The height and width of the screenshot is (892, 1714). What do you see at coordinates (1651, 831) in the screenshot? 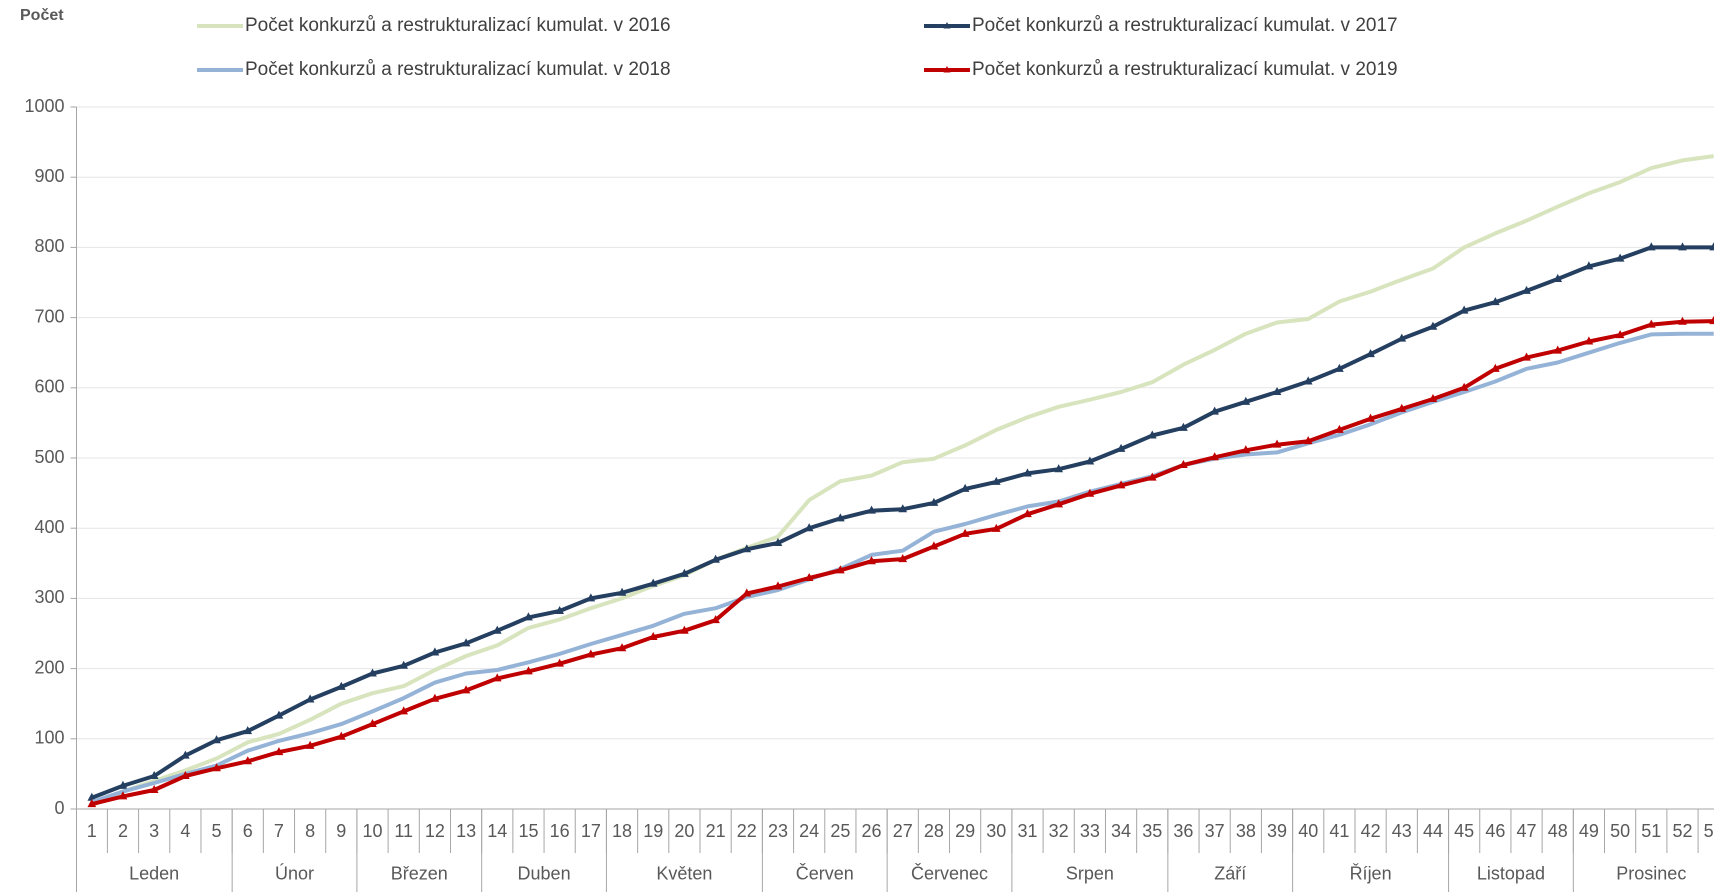
I see `x-tick-label: 51` at bounding box center [1651, 831].